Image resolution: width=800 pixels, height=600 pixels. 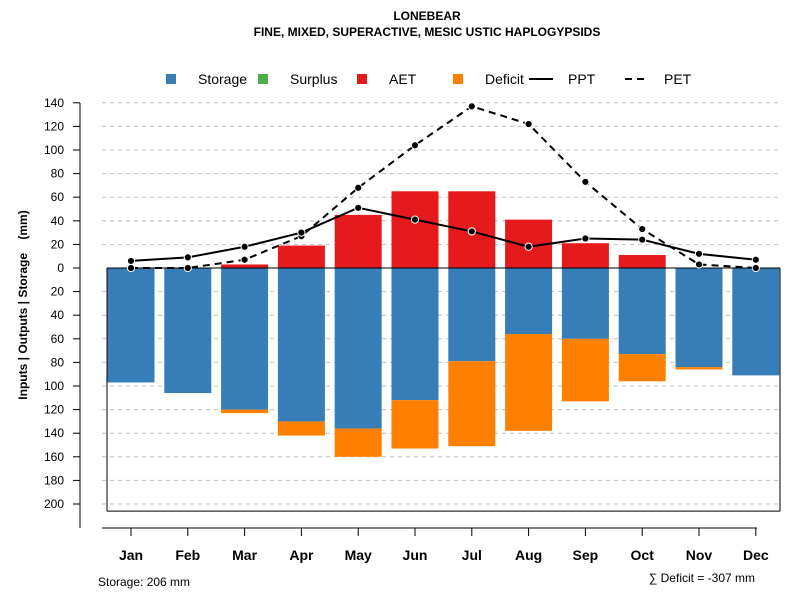 I want to click on x-axis-ticks: Jan Feb Mar Apr May Jun Jul Aug Sep Oct Nov Dec, so click(x=444, y=545).